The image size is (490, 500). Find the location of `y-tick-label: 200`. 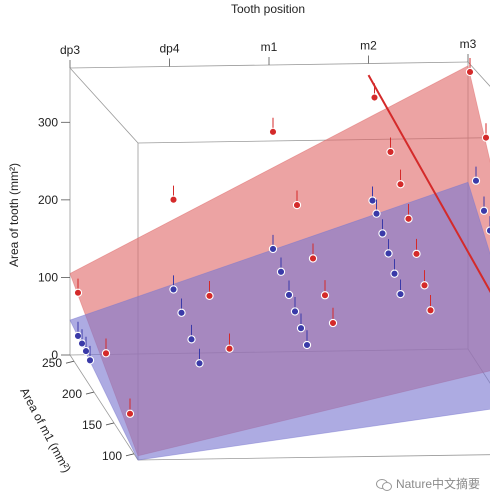

y-tick-label: 200 is located at coordinates (48, 200).